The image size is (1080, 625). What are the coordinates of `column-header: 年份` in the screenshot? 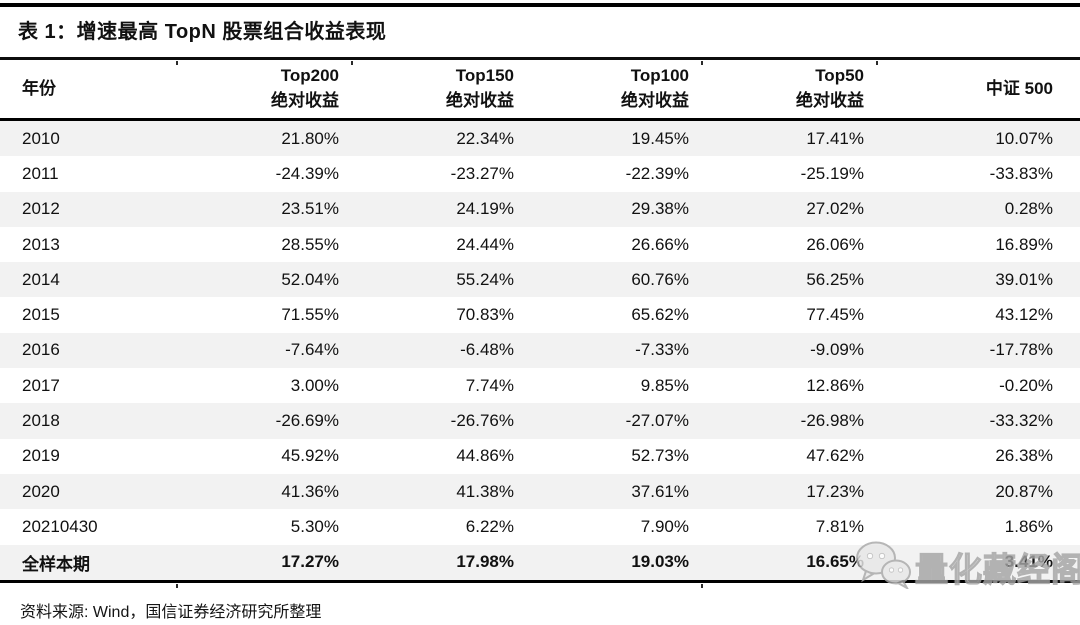 It's located at (88, 90).